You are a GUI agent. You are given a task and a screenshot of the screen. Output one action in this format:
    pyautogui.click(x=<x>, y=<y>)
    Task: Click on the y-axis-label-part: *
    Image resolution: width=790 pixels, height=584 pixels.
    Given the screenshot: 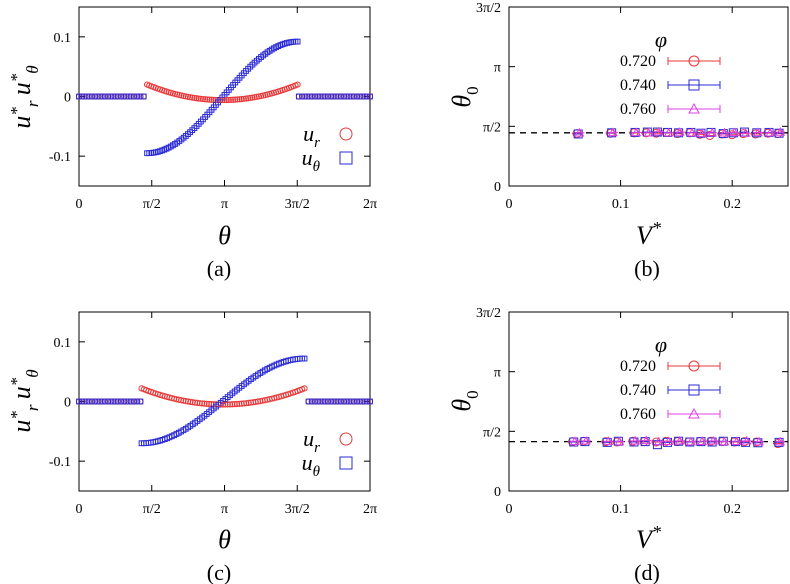 What is the action you would take?
    pyautogui.click(x=16, y=77)
    